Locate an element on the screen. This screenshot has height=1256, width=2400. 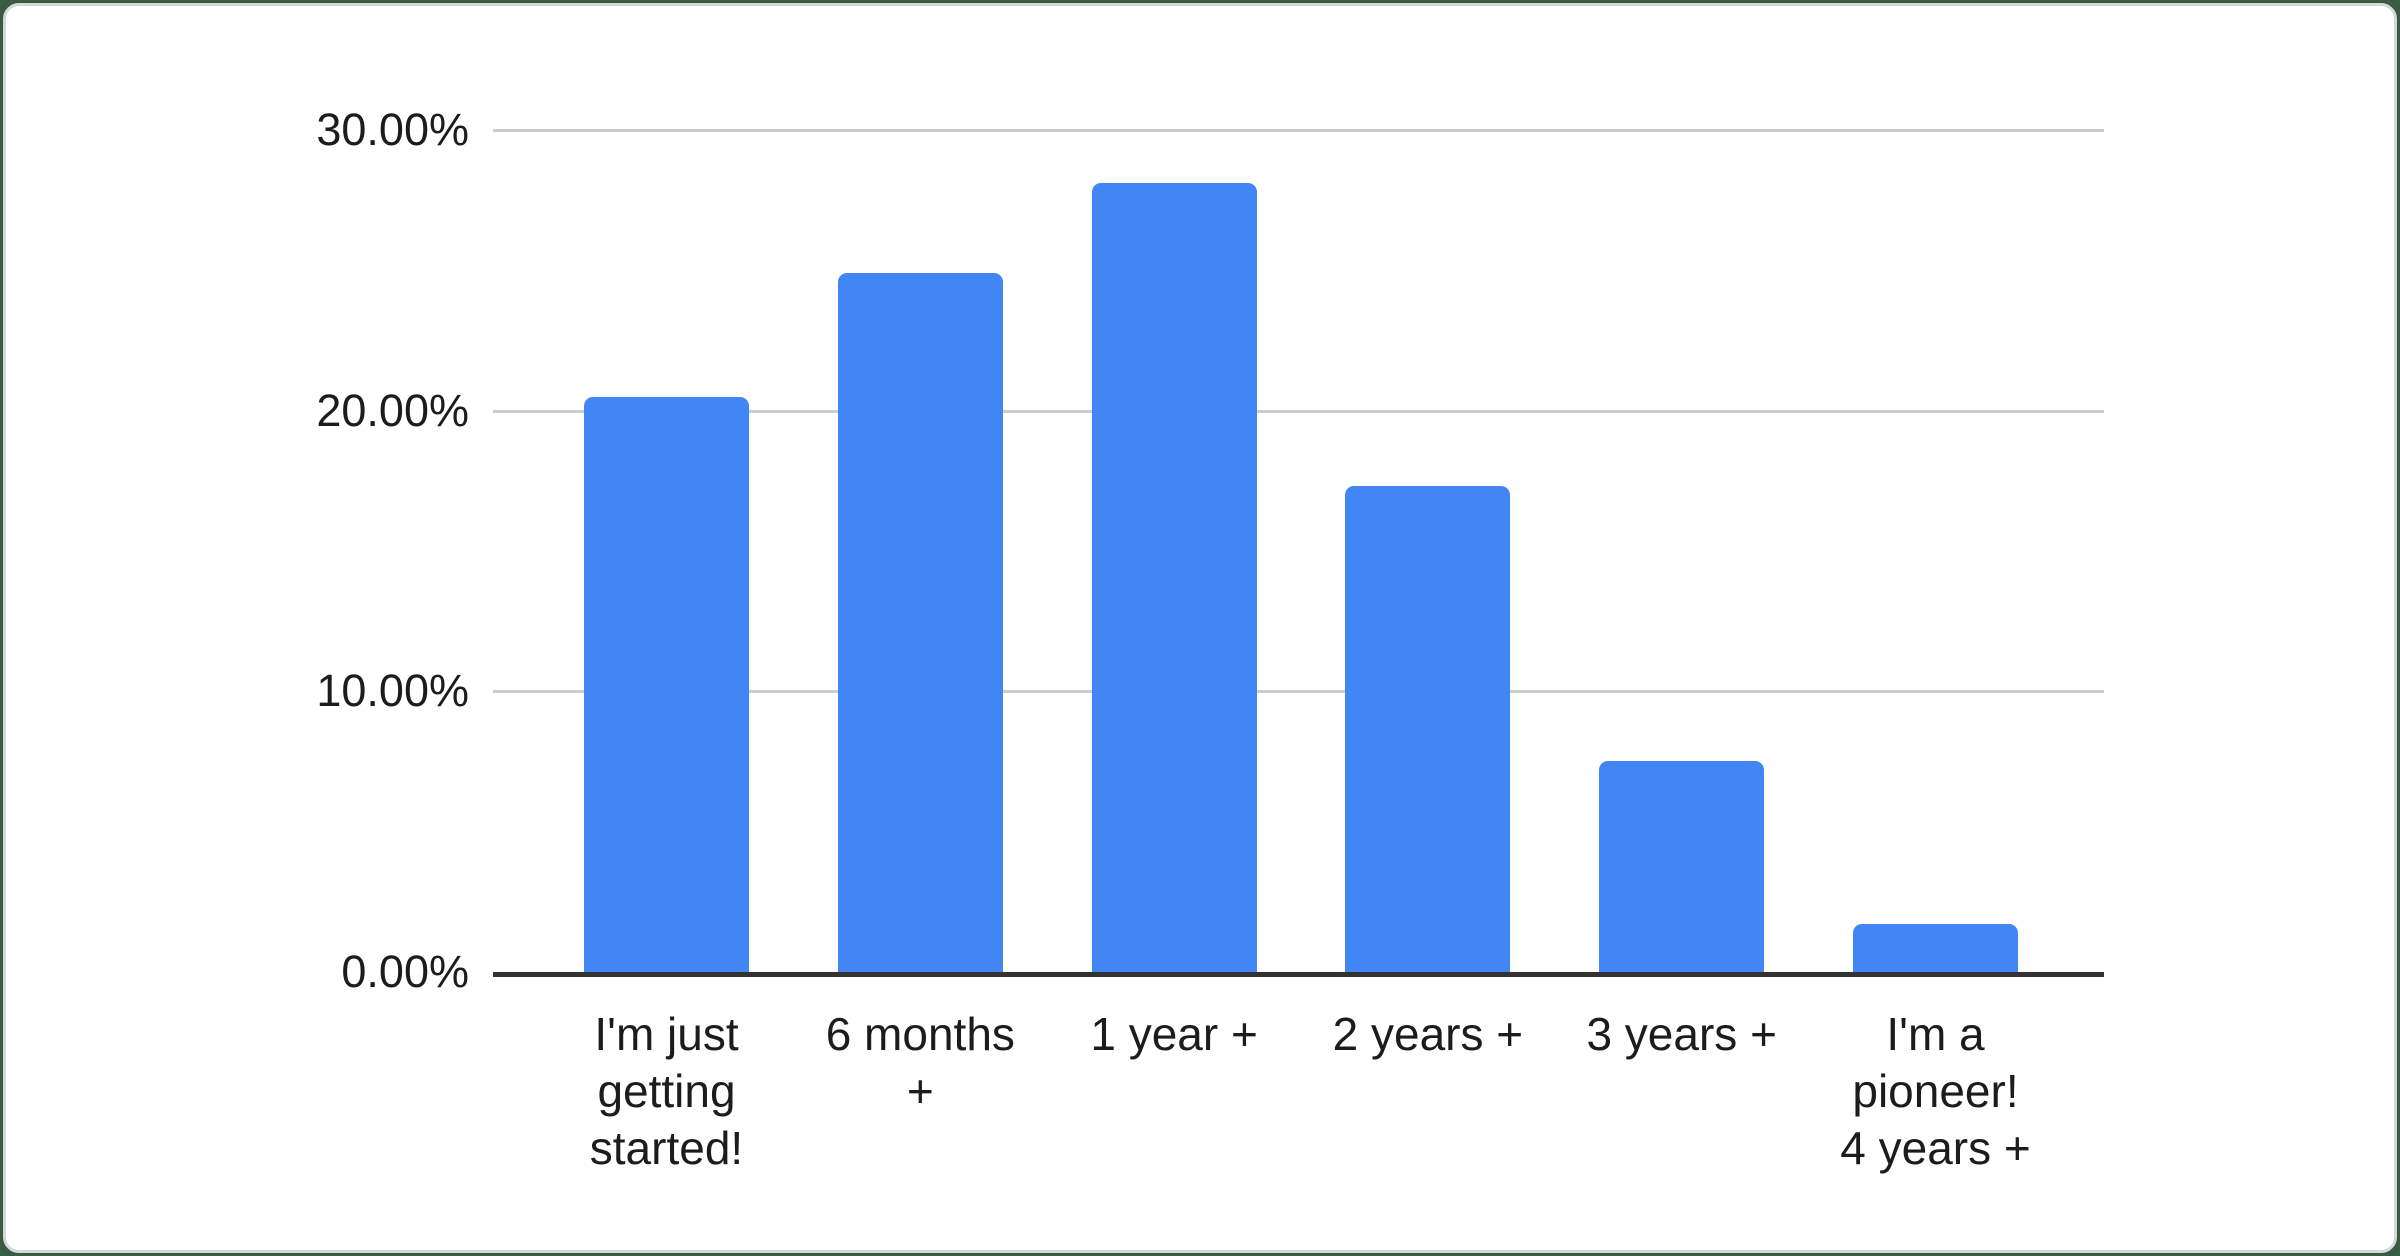
bar-1-year is located at coordinates (1174, 577).